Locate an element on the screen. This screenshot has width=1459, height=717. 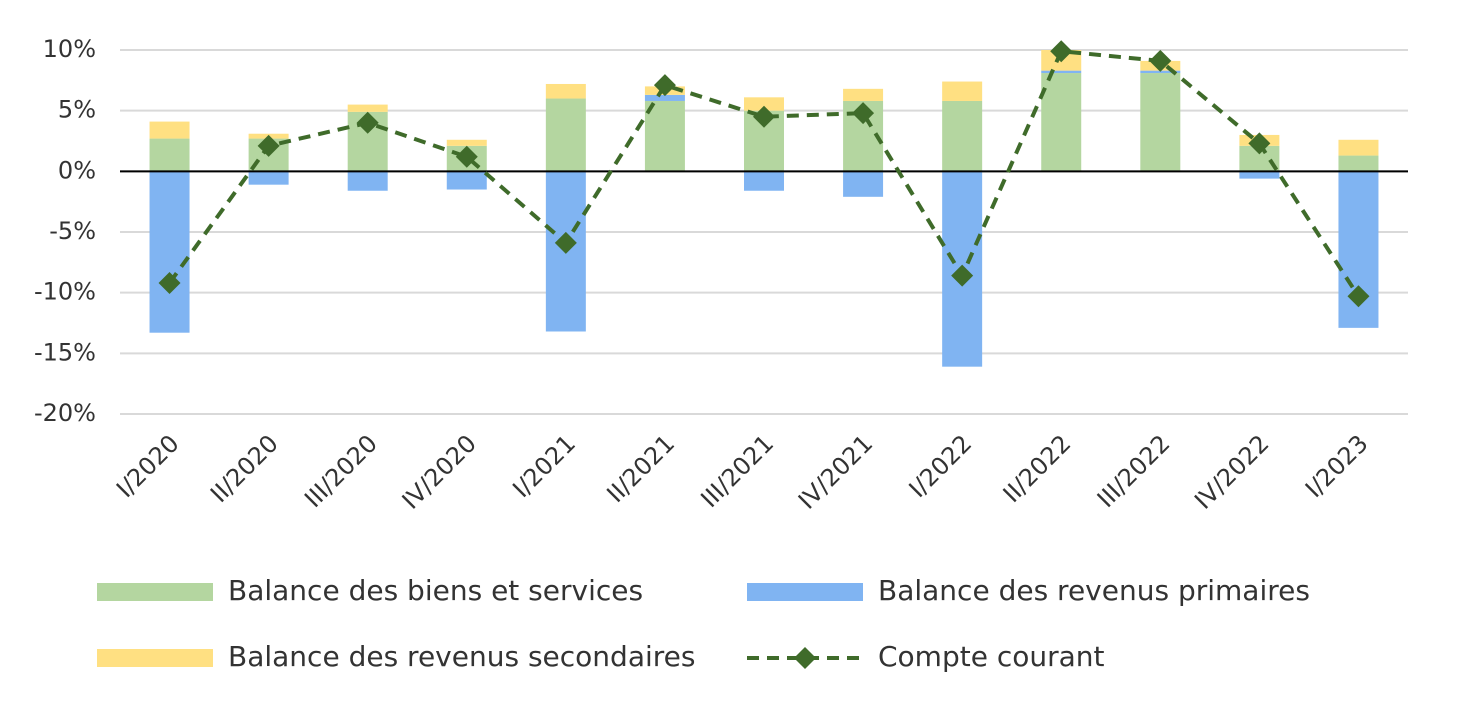
y-tick-label: 10% is located at coordinates (69, 49).